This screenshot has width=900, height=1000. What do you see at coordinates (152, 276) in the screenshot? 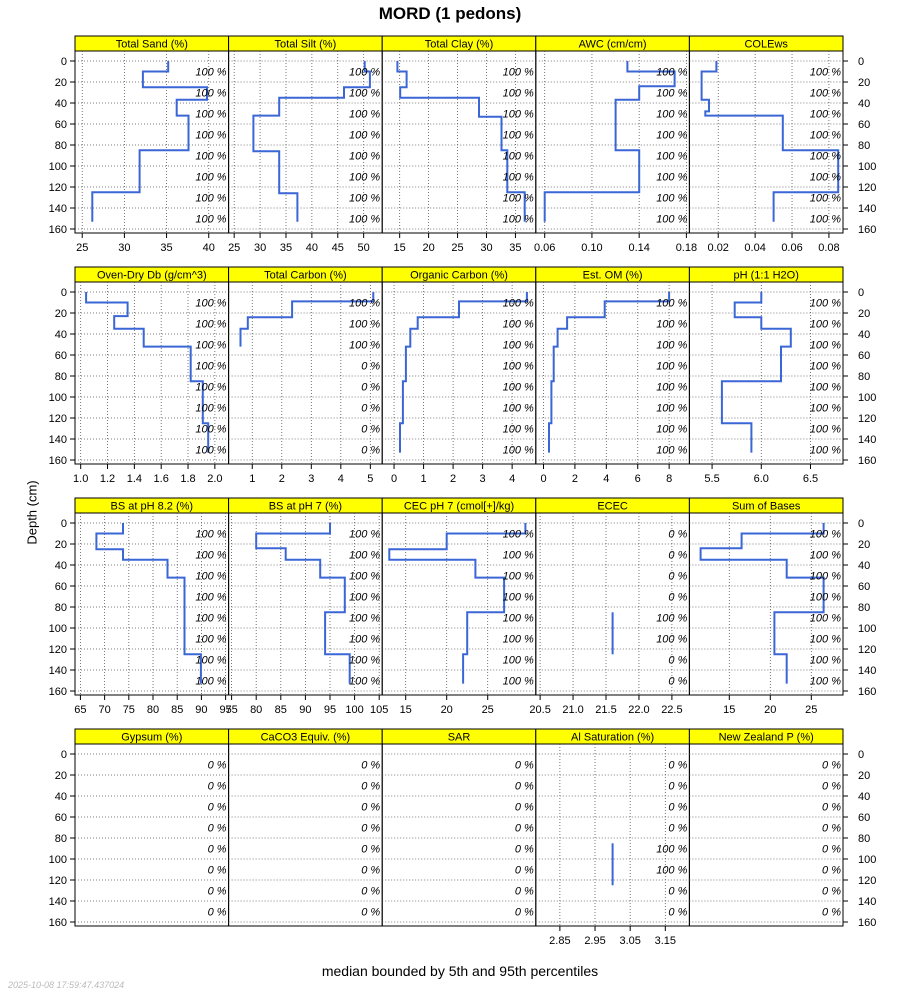
I see `panel-title: Oven-Dry Db (g/cm^3)` at bounding box center [152, 276].